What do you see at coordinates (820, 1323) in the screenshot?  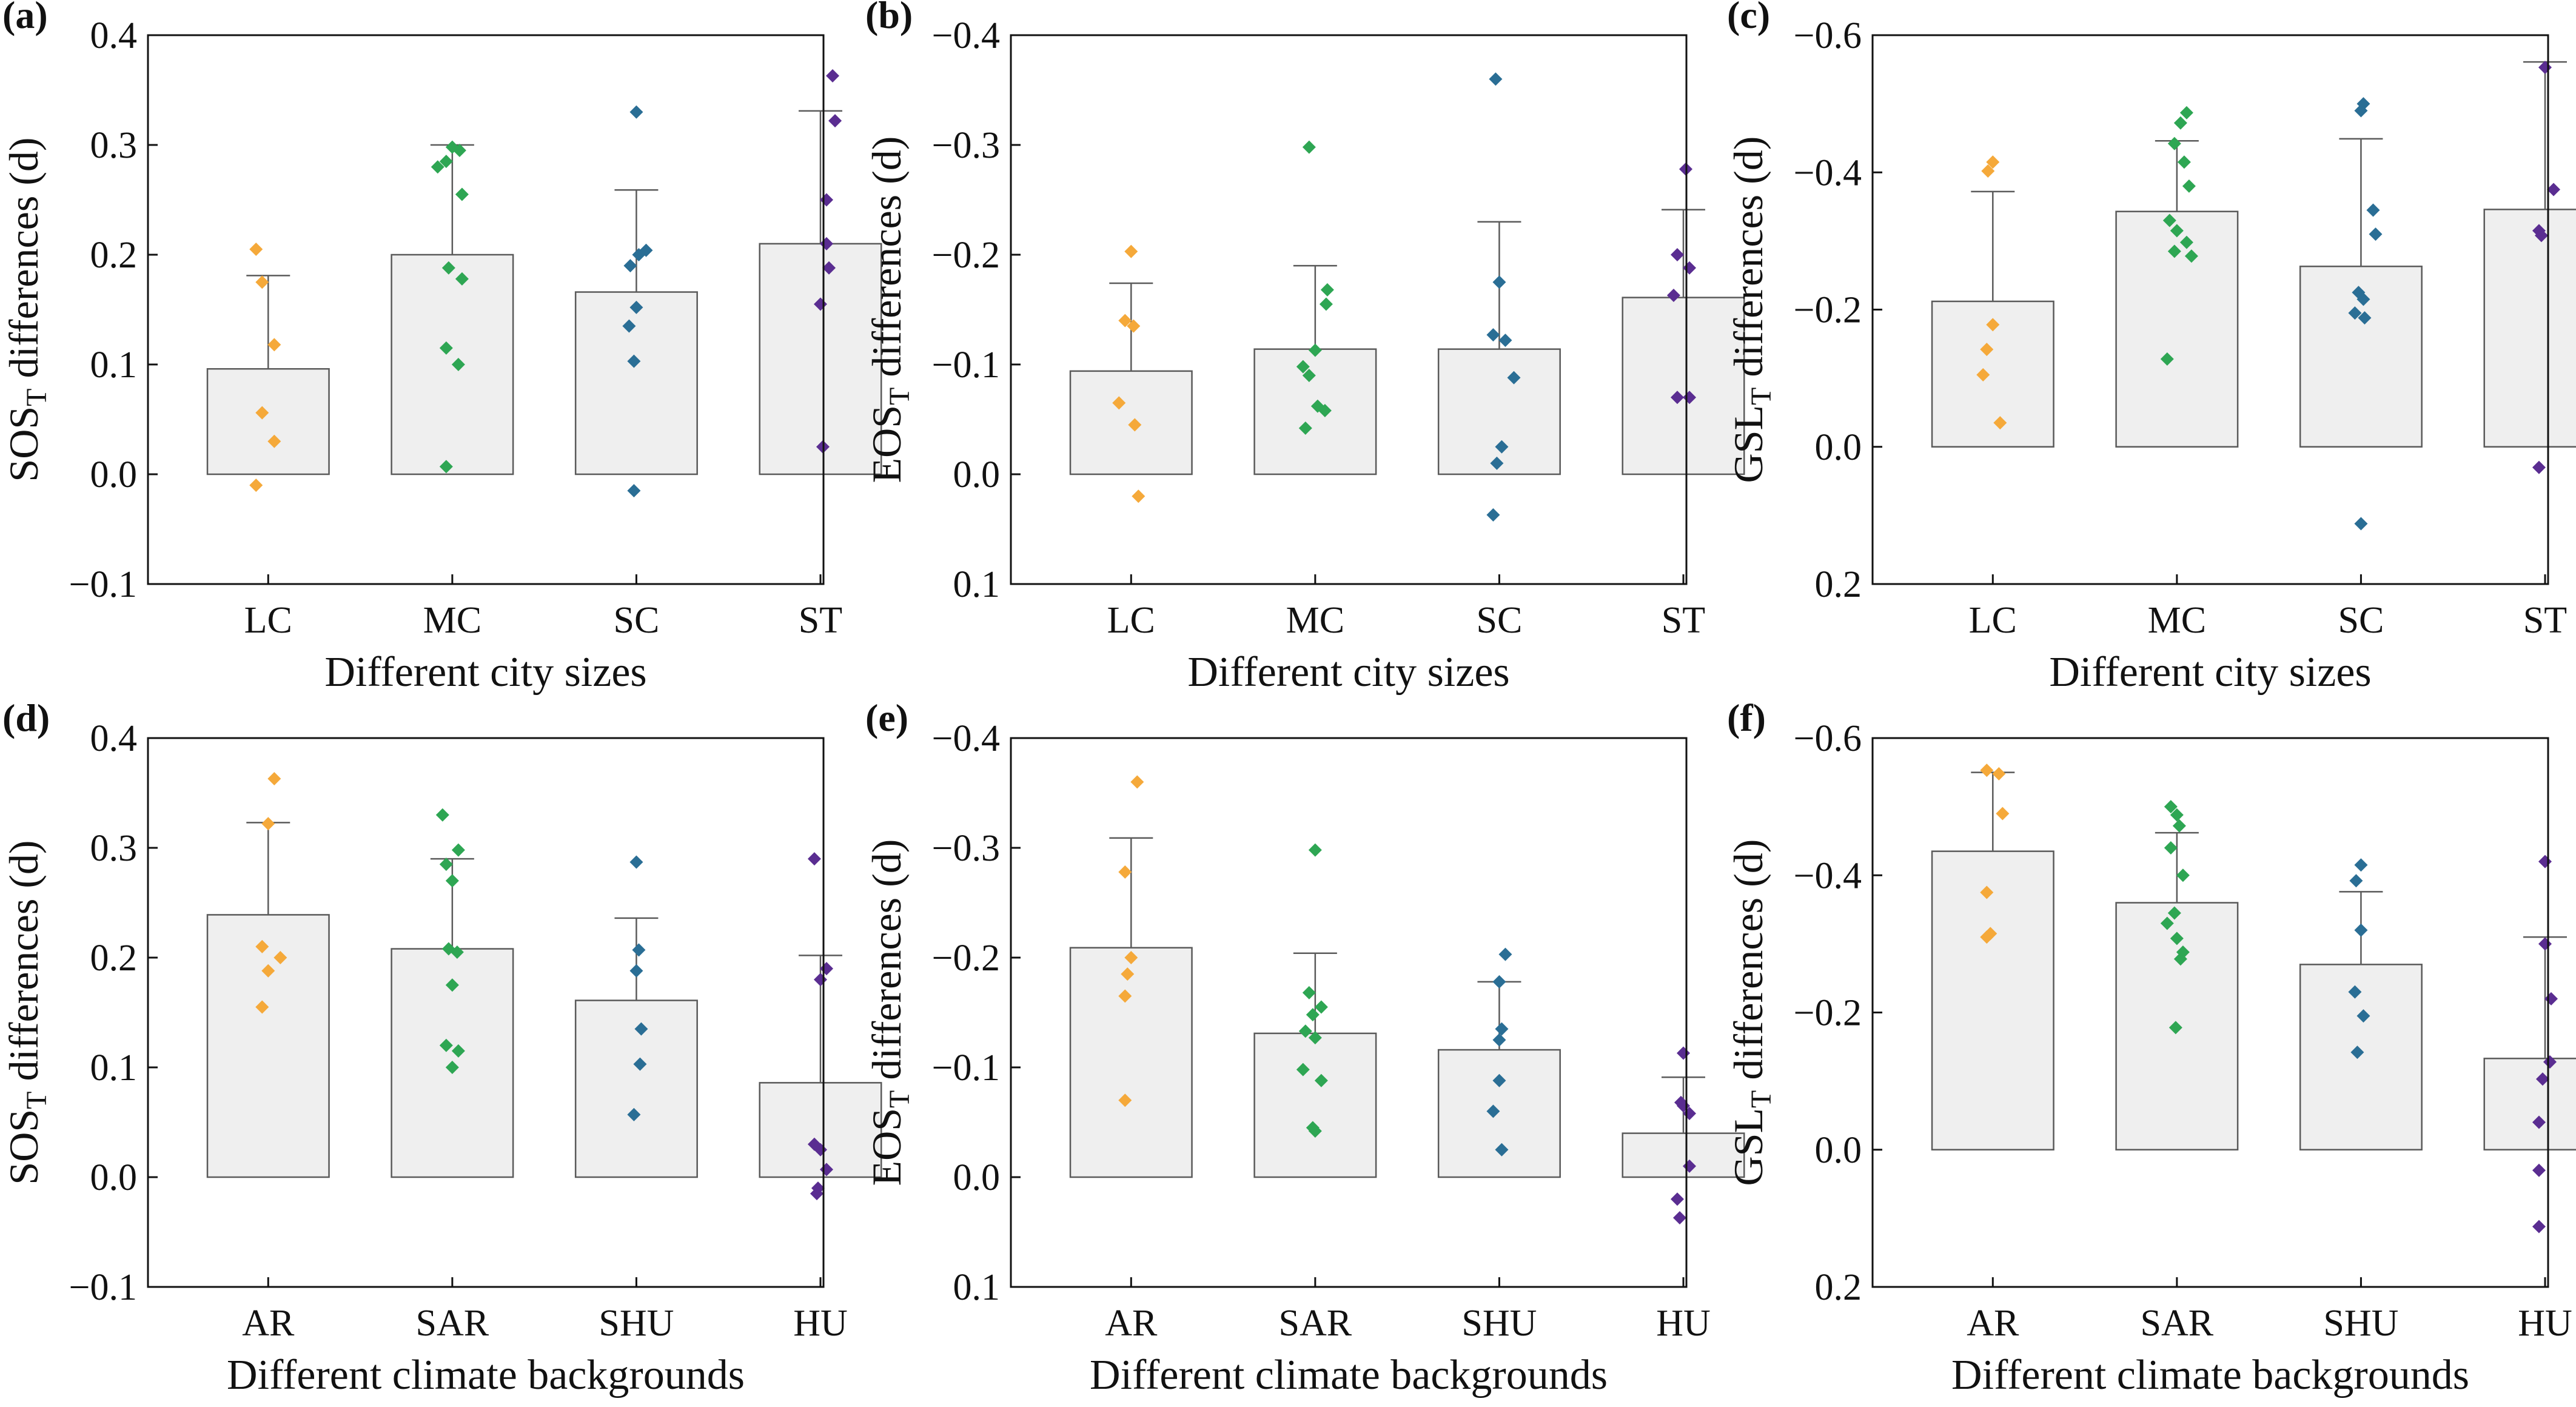 I see `chart-3-xtick-label-3: HU` at bounding box center [820, 1323].